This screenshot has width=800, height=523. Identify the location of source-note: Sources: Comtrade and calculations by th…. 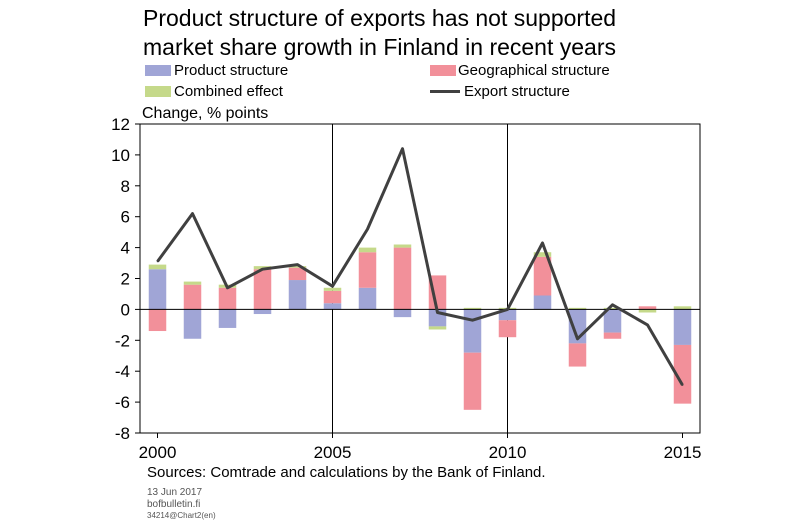
(346, 472).